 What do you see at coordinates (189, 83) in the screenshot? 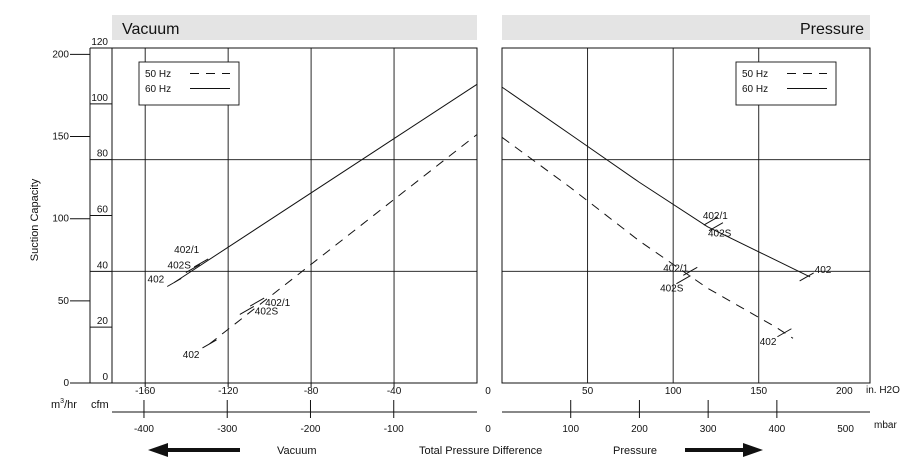
I see `vacuum-legend: 50 Hz 60 Hz` at bounding box center [189, 83].